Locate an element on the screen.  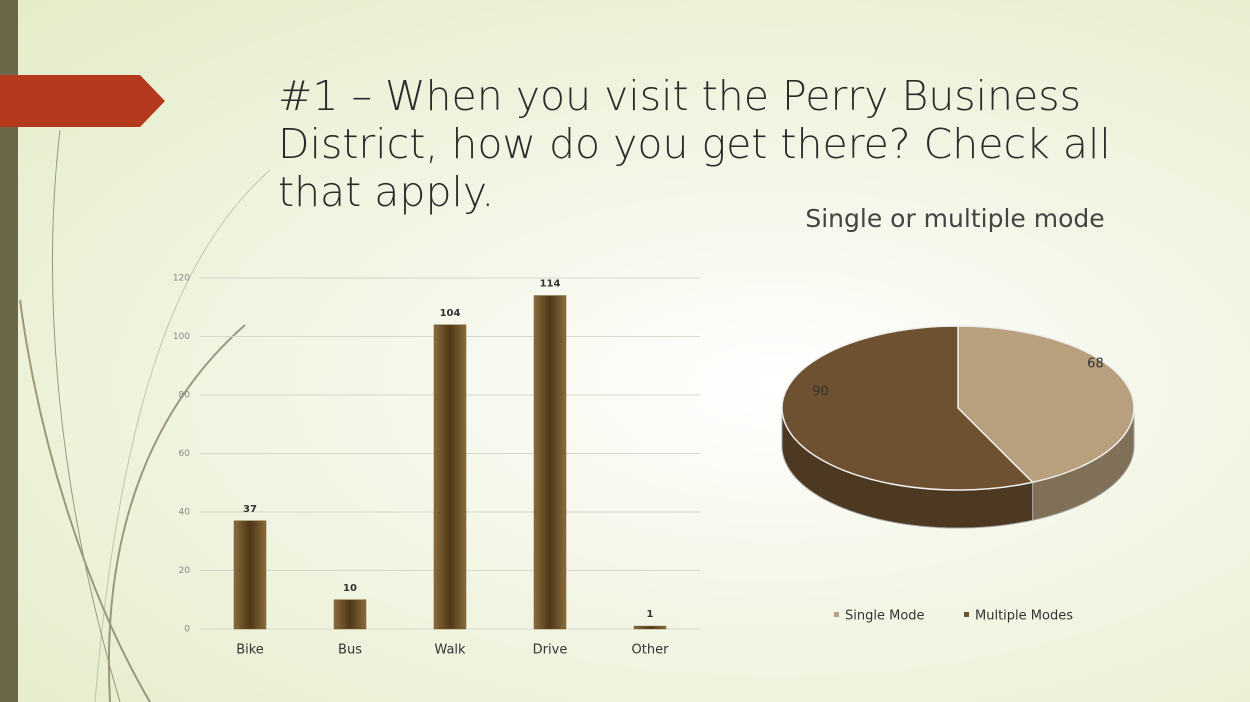
y-tick-label: 20 is located at coordinates (185, 571).